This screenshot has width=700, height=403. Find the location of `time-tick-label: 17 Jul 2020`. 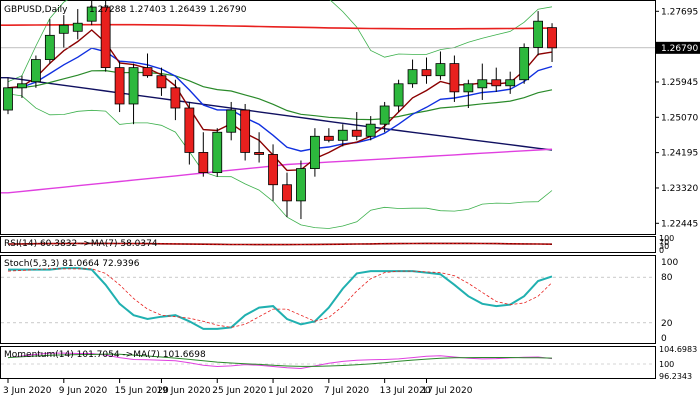

time-tick-label: 17 Jul 2020 is located at coordinates (447, 391).